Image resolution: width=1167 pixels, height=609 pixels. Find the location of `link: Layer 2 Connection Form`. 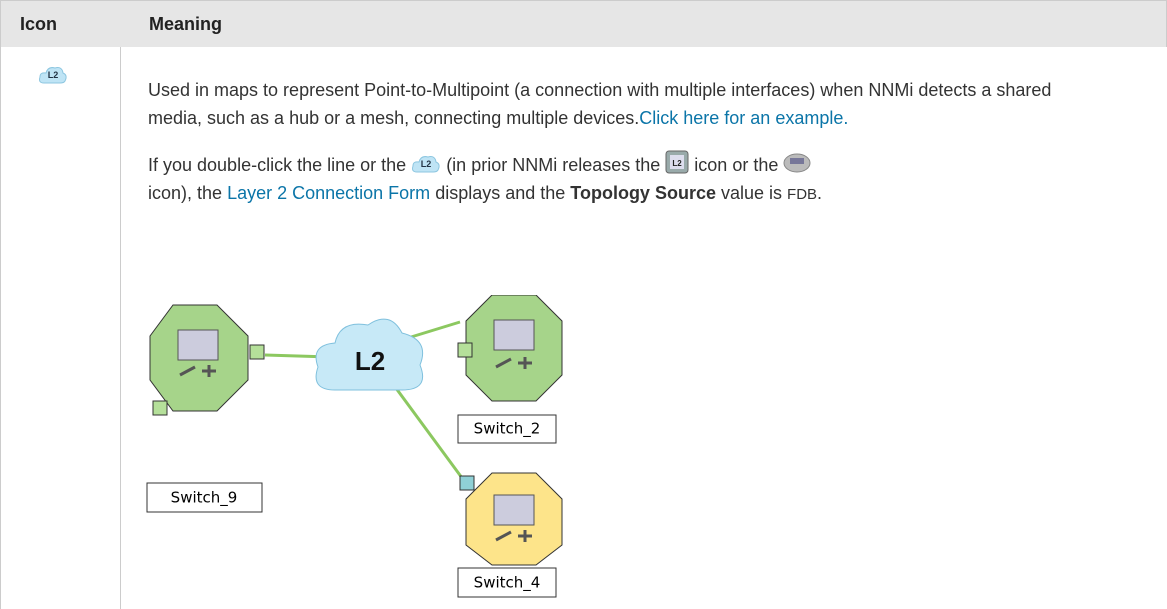

link: Layer 2 Connection Form is located at coordinates (329, 193).